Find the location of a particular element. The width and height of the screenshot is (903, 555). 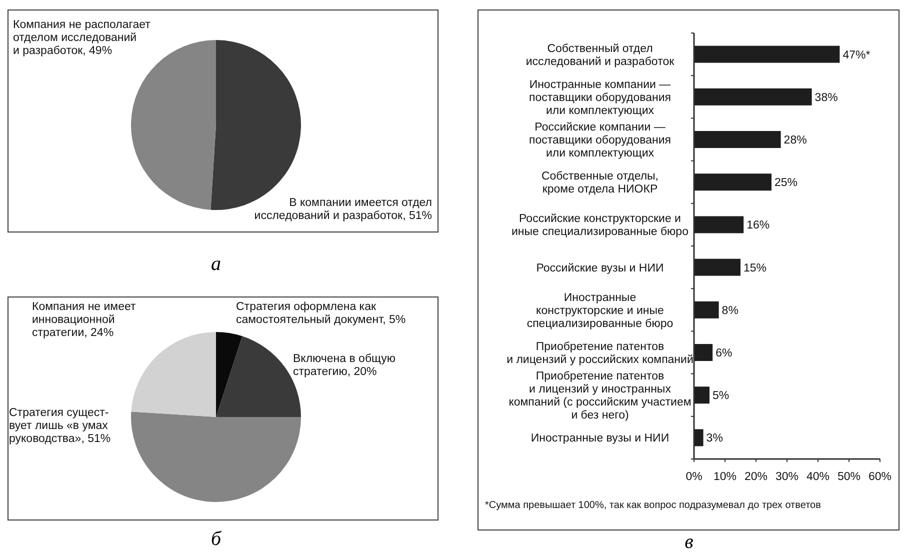

slice-label: Компания не имеет инновационной стратегии, 24% is located at coordinates (84, 320).